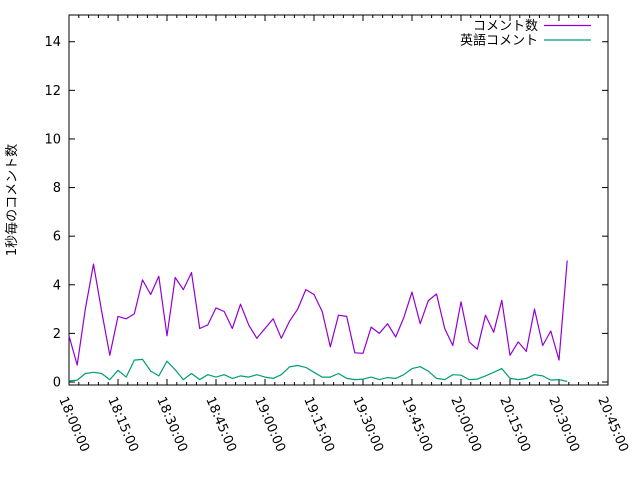  I want to click on x-tick-label: 19:30:00, so click(367, 425).